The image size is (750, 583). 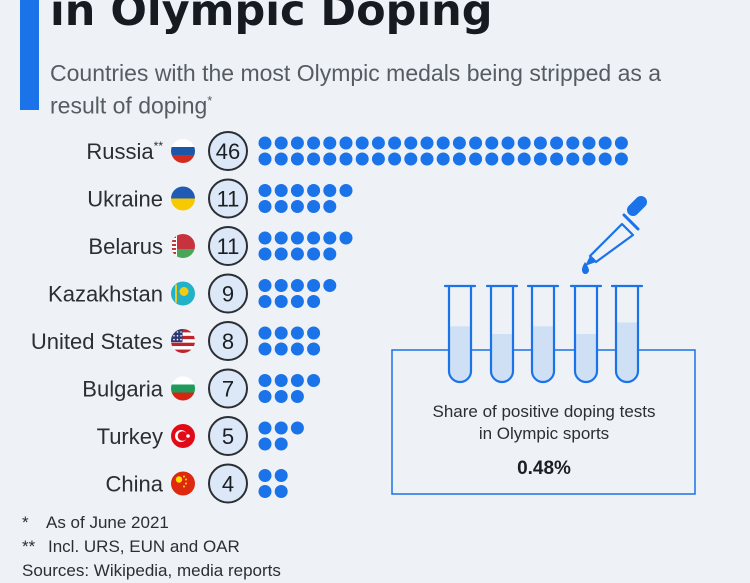 What do you see at coordinates (124, 151) in the screenshot?
I see `country-label: Russia**` at bounding box center [124, 151].